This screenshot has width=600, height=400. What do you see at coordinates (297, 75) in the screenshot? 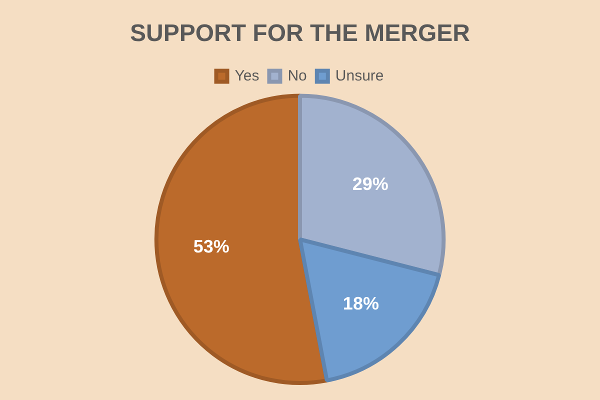
I see `legend-label: No` at bounding box center [297, 75].